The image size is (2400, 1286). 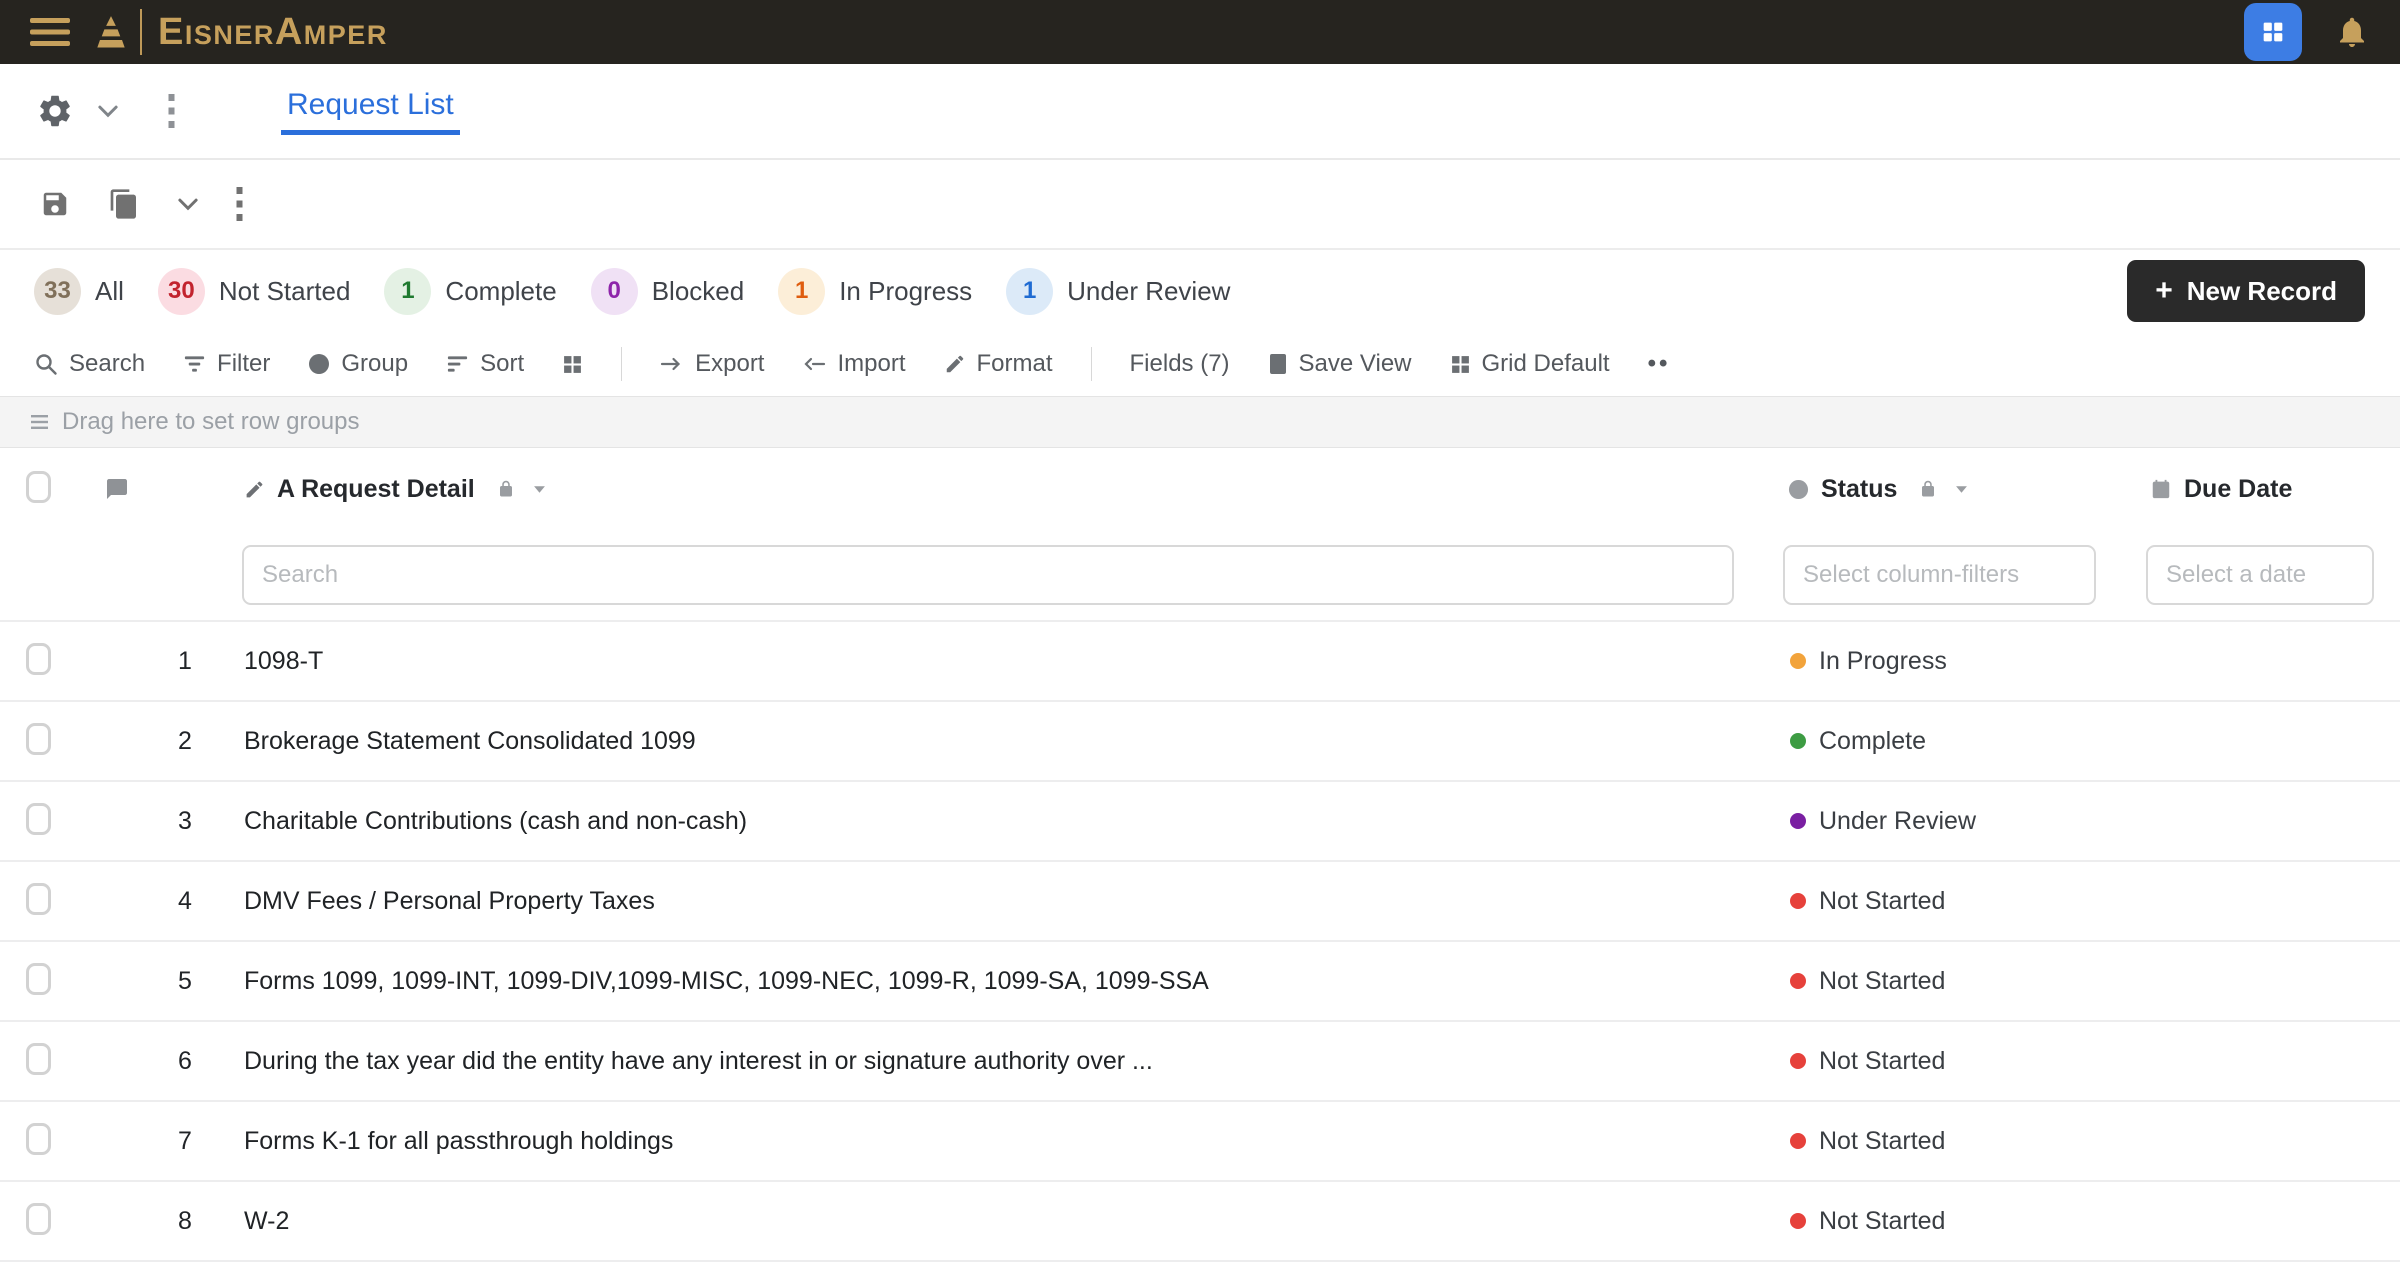 What do you see at coordinates (1939, 575) in the screenshot?
I see `status-filter-input` at bounding box center [1939, 575].